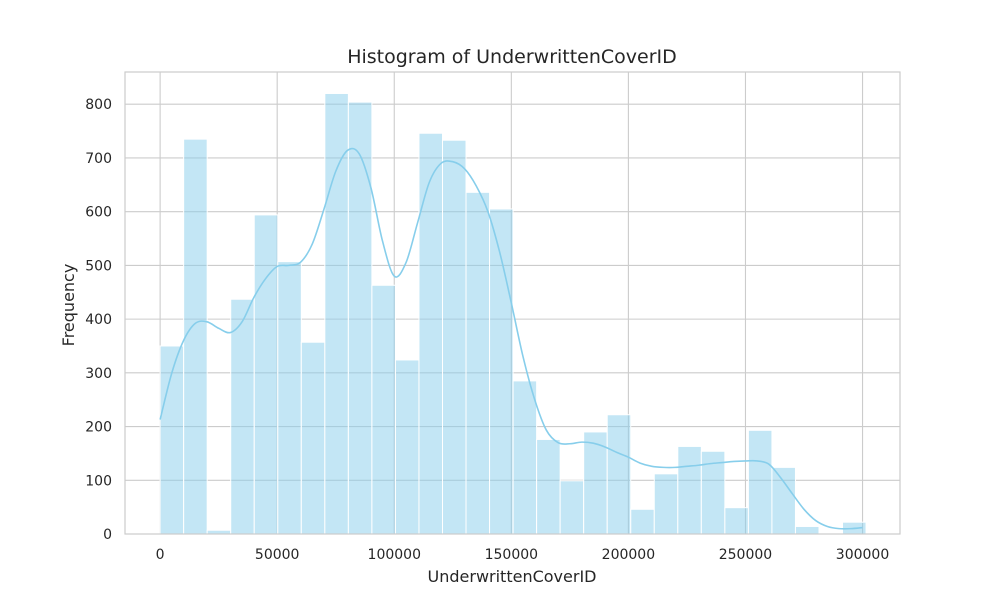 This screenshot has height=600, width=1000. I want to click on x-tick-label: 300000, so click(862, 555).